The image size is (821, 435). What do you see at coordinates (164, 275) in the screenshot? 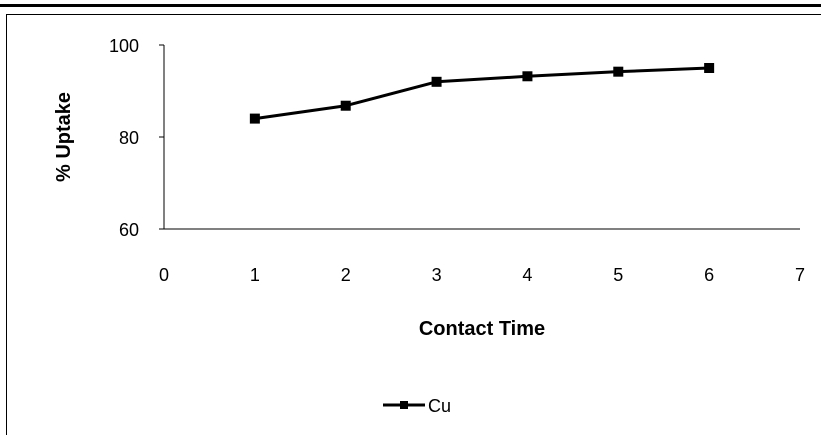
I see `x-tick-label: 0` at bounding box center [164, 275].